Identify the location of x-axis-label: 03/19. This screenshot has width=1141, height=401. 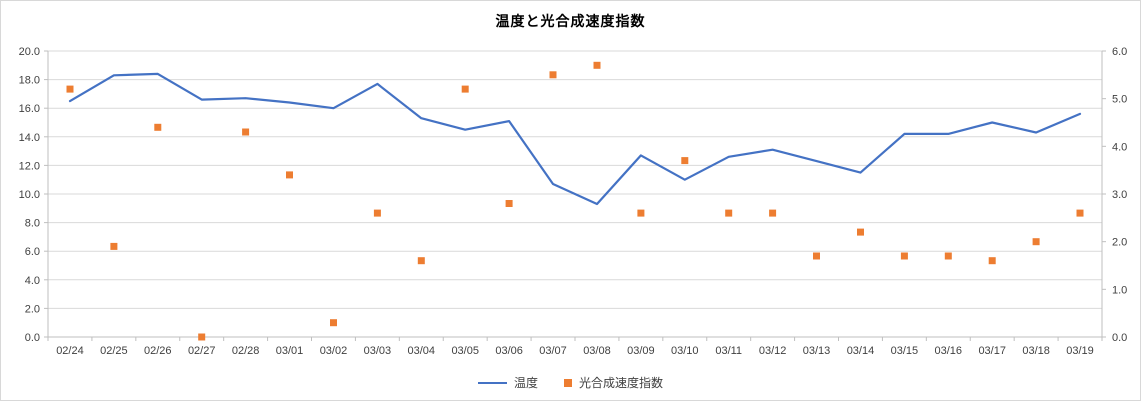
(1080, 351).